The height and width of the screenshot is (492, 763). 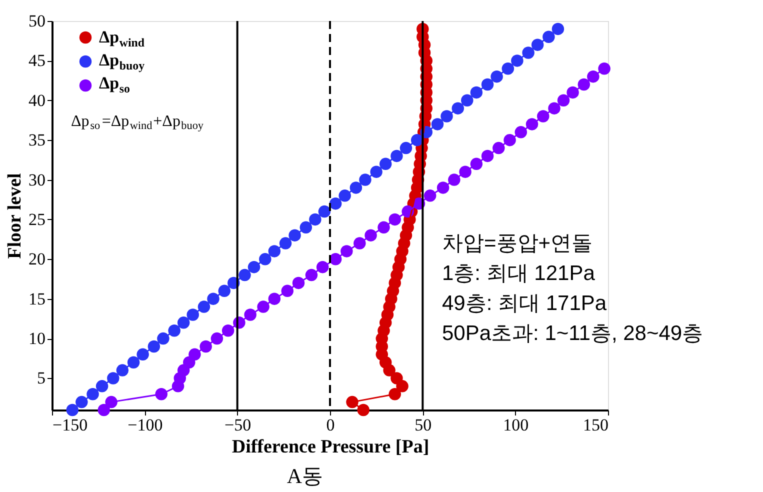 I want to click on y-tick-label: 15, so click(x=37, y=298).